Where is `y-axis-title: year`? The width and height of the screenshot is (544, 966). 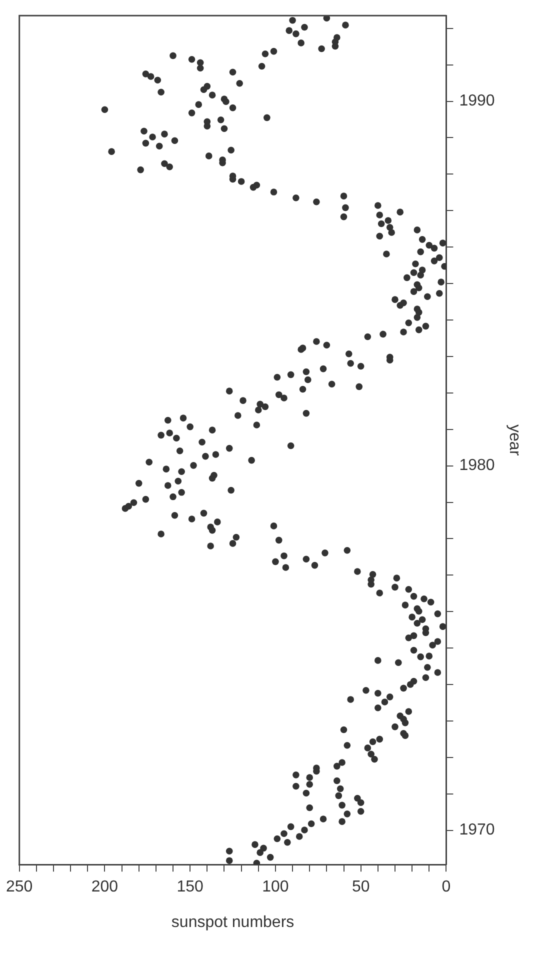 y-axis-title: year is located at coordinates (514, 440).